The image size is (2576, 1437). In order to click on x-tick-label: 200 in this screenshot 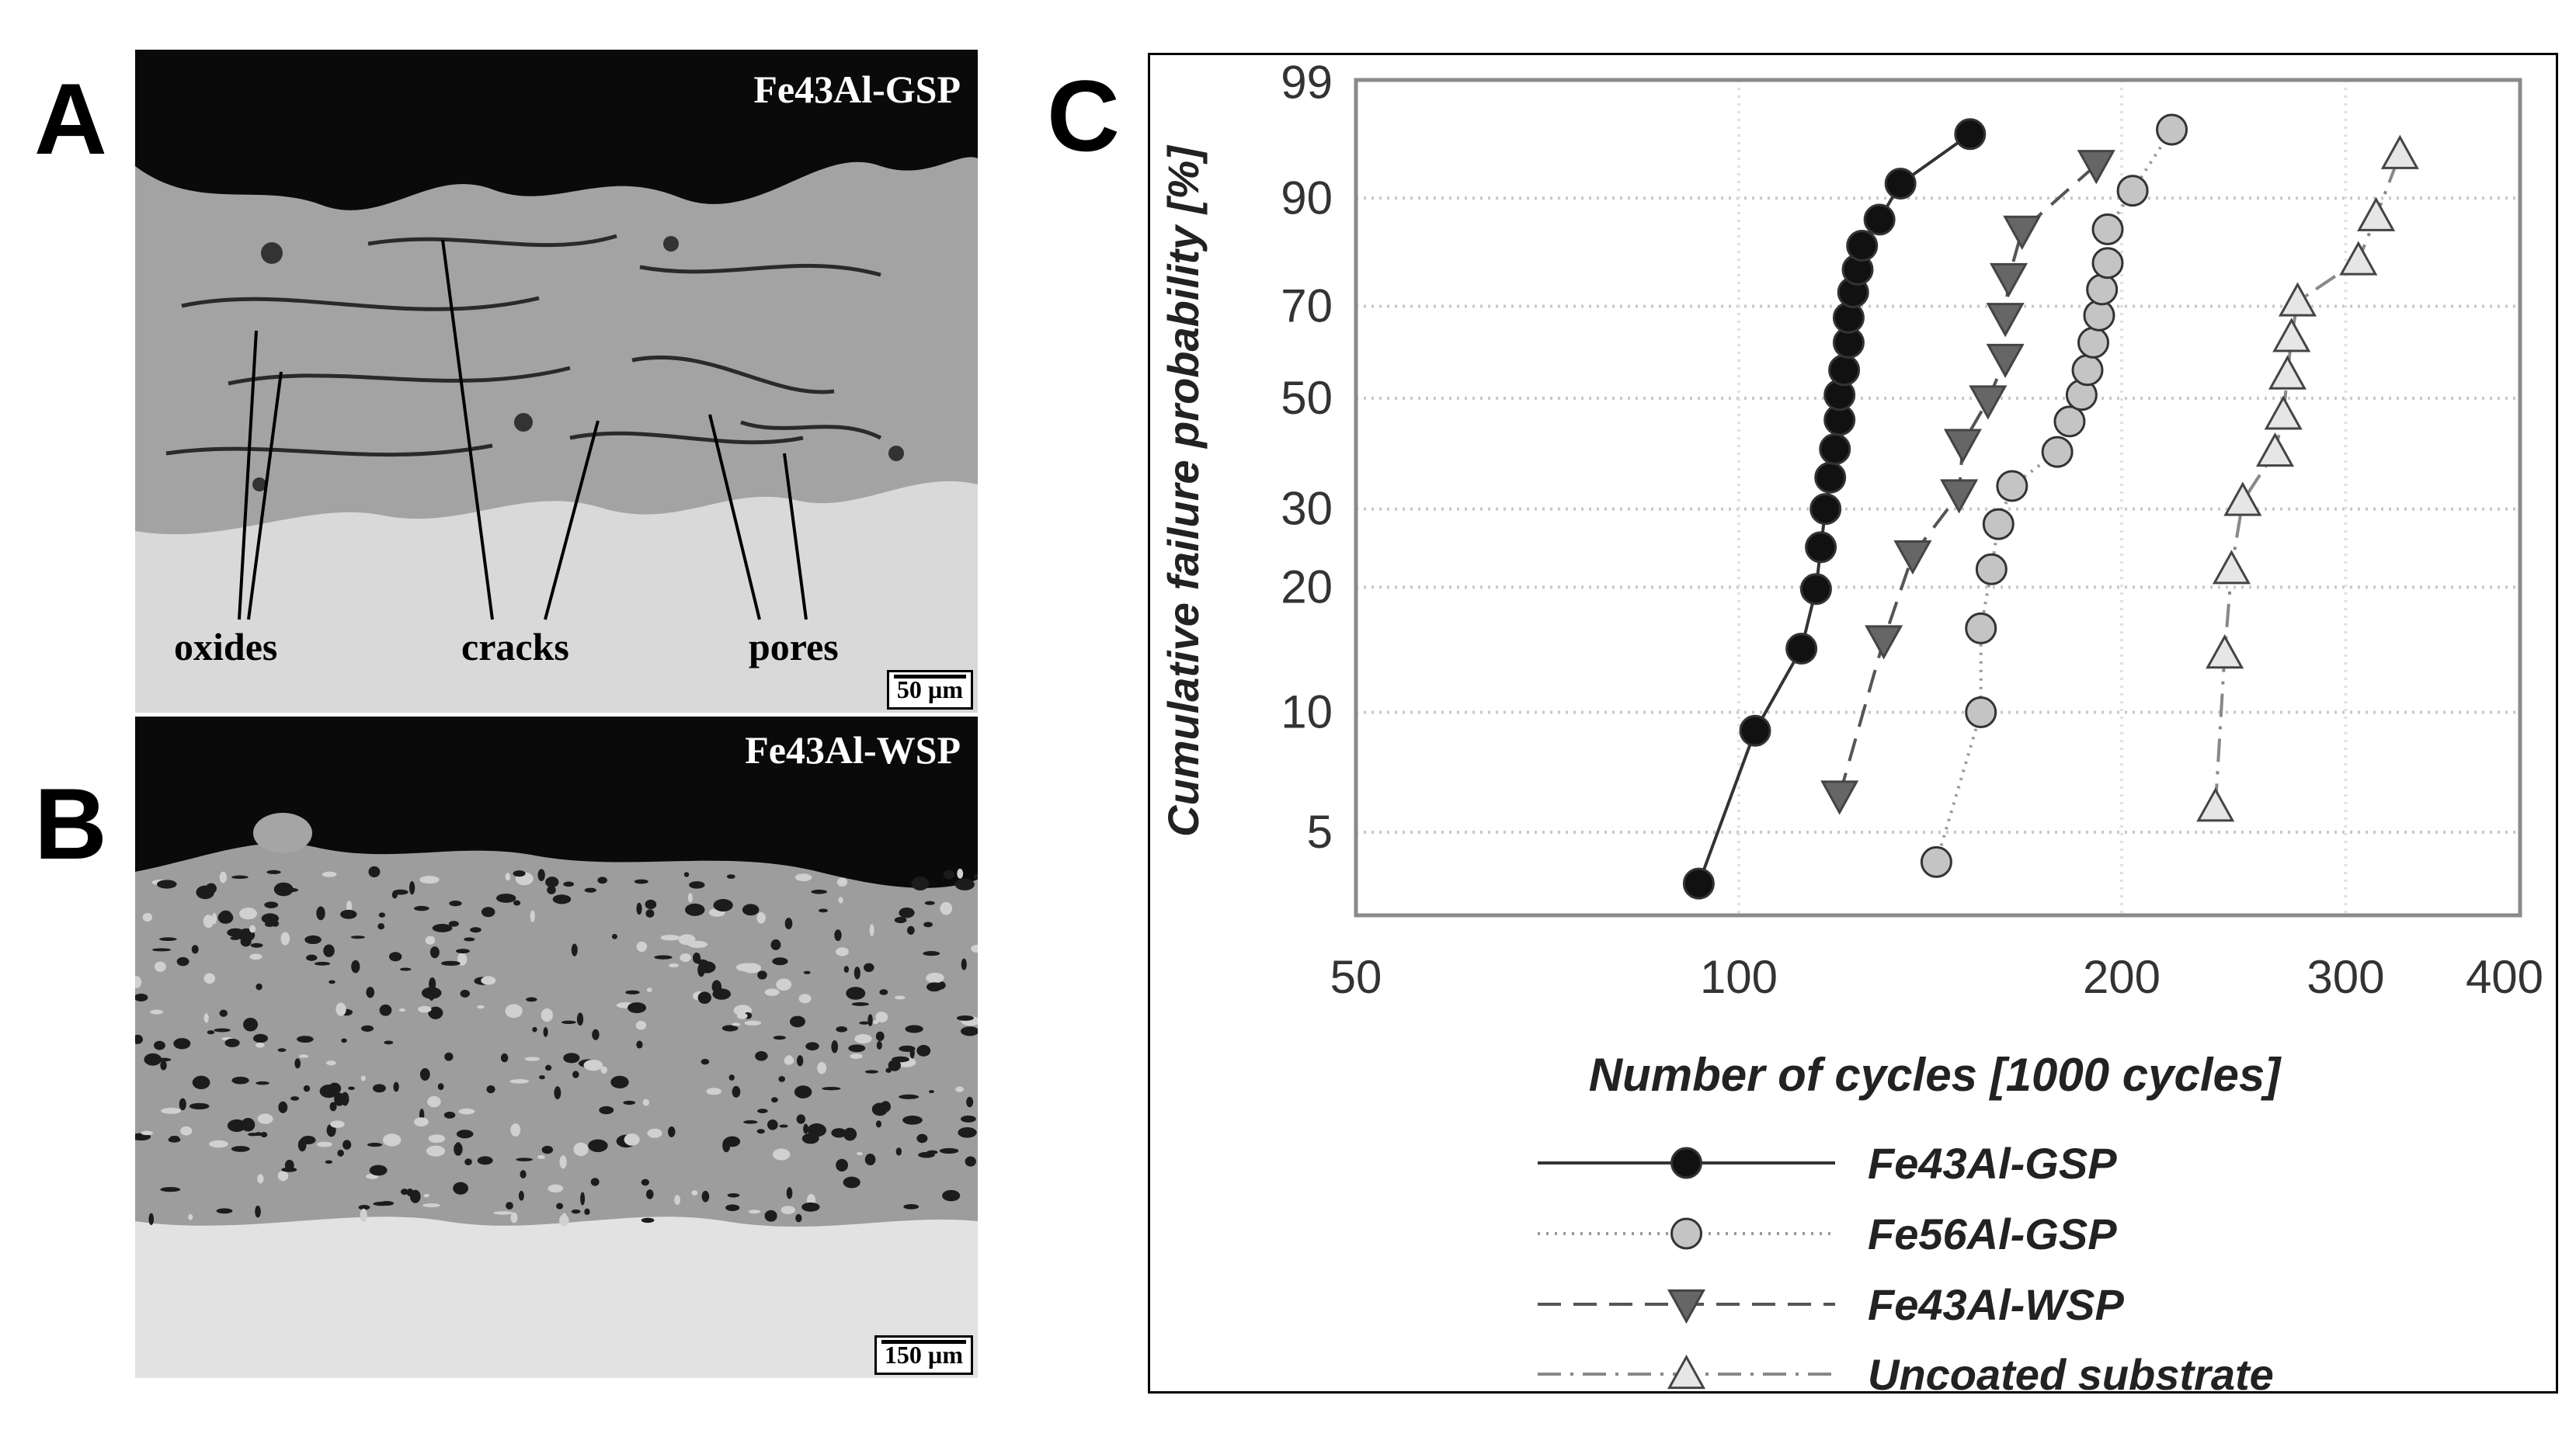, I will do `click(2122, 977)`.